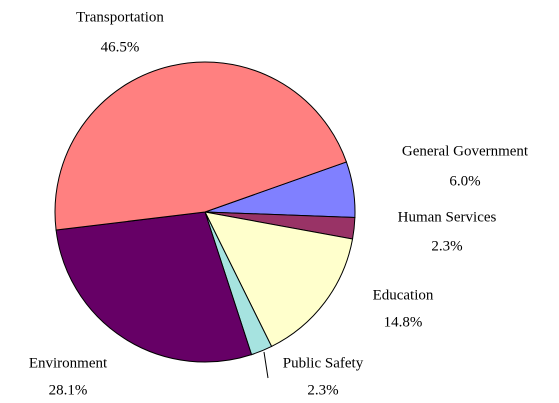 The image size is (559, 403). I want to click on slice-label: Human Services, so click(447, 217).